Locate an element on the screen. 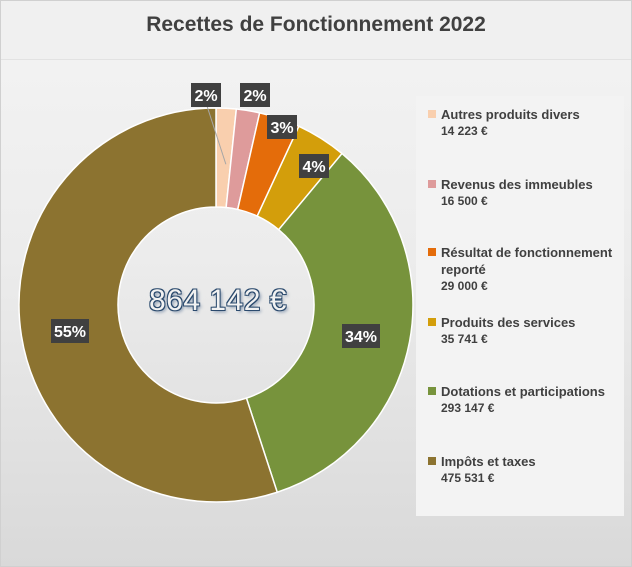 This screenshot has height=567, width=632. legend-value: 16 500 € is located at coordinates (464, 201).